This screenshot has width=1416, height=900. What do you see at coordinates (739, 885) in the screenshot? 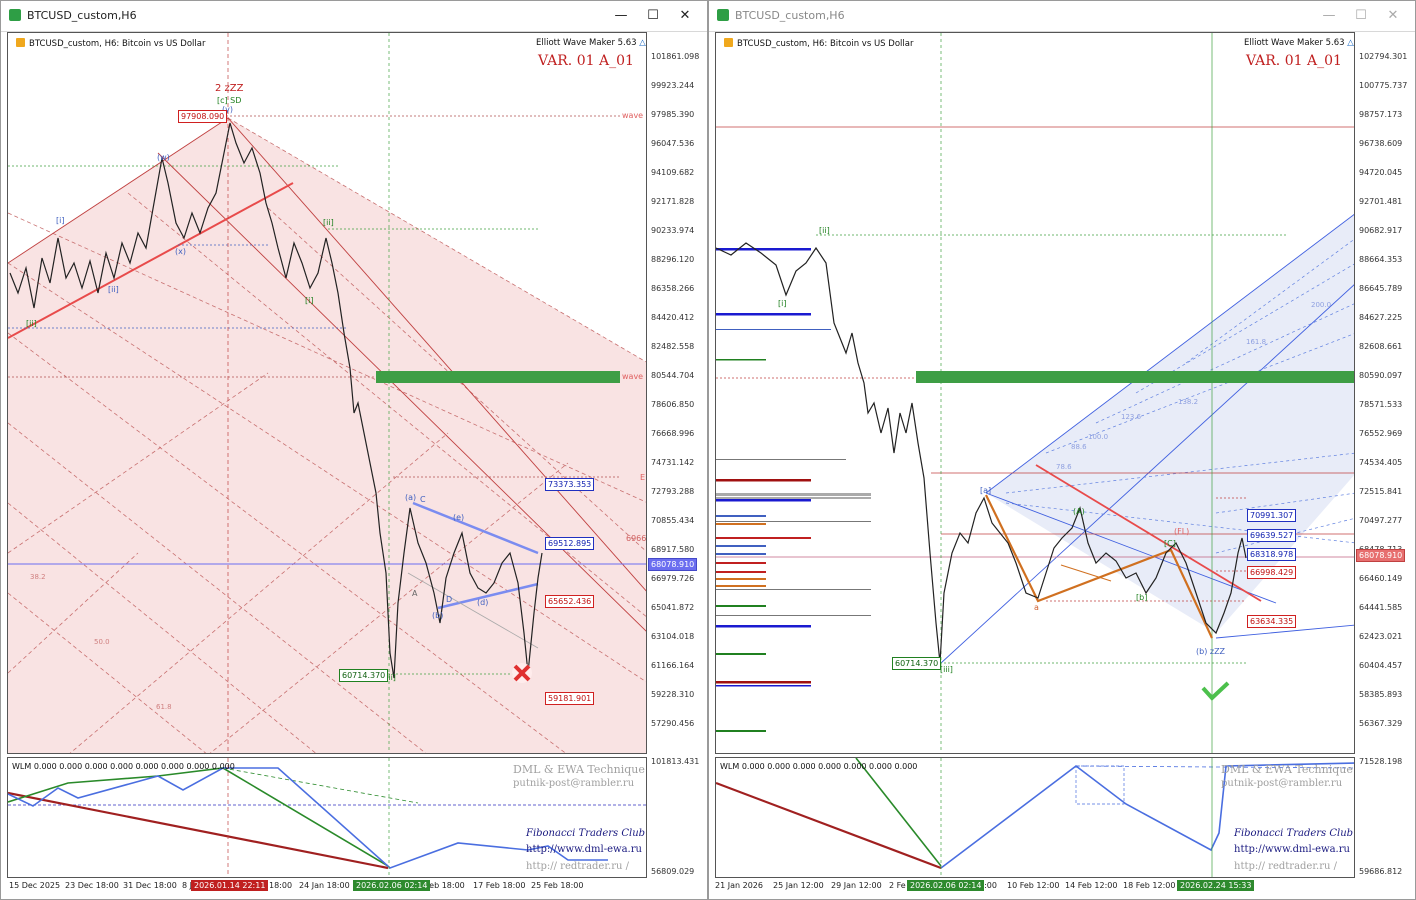
I see `time-tick: 21 Jan 2026` at bounding box center [739, 885].